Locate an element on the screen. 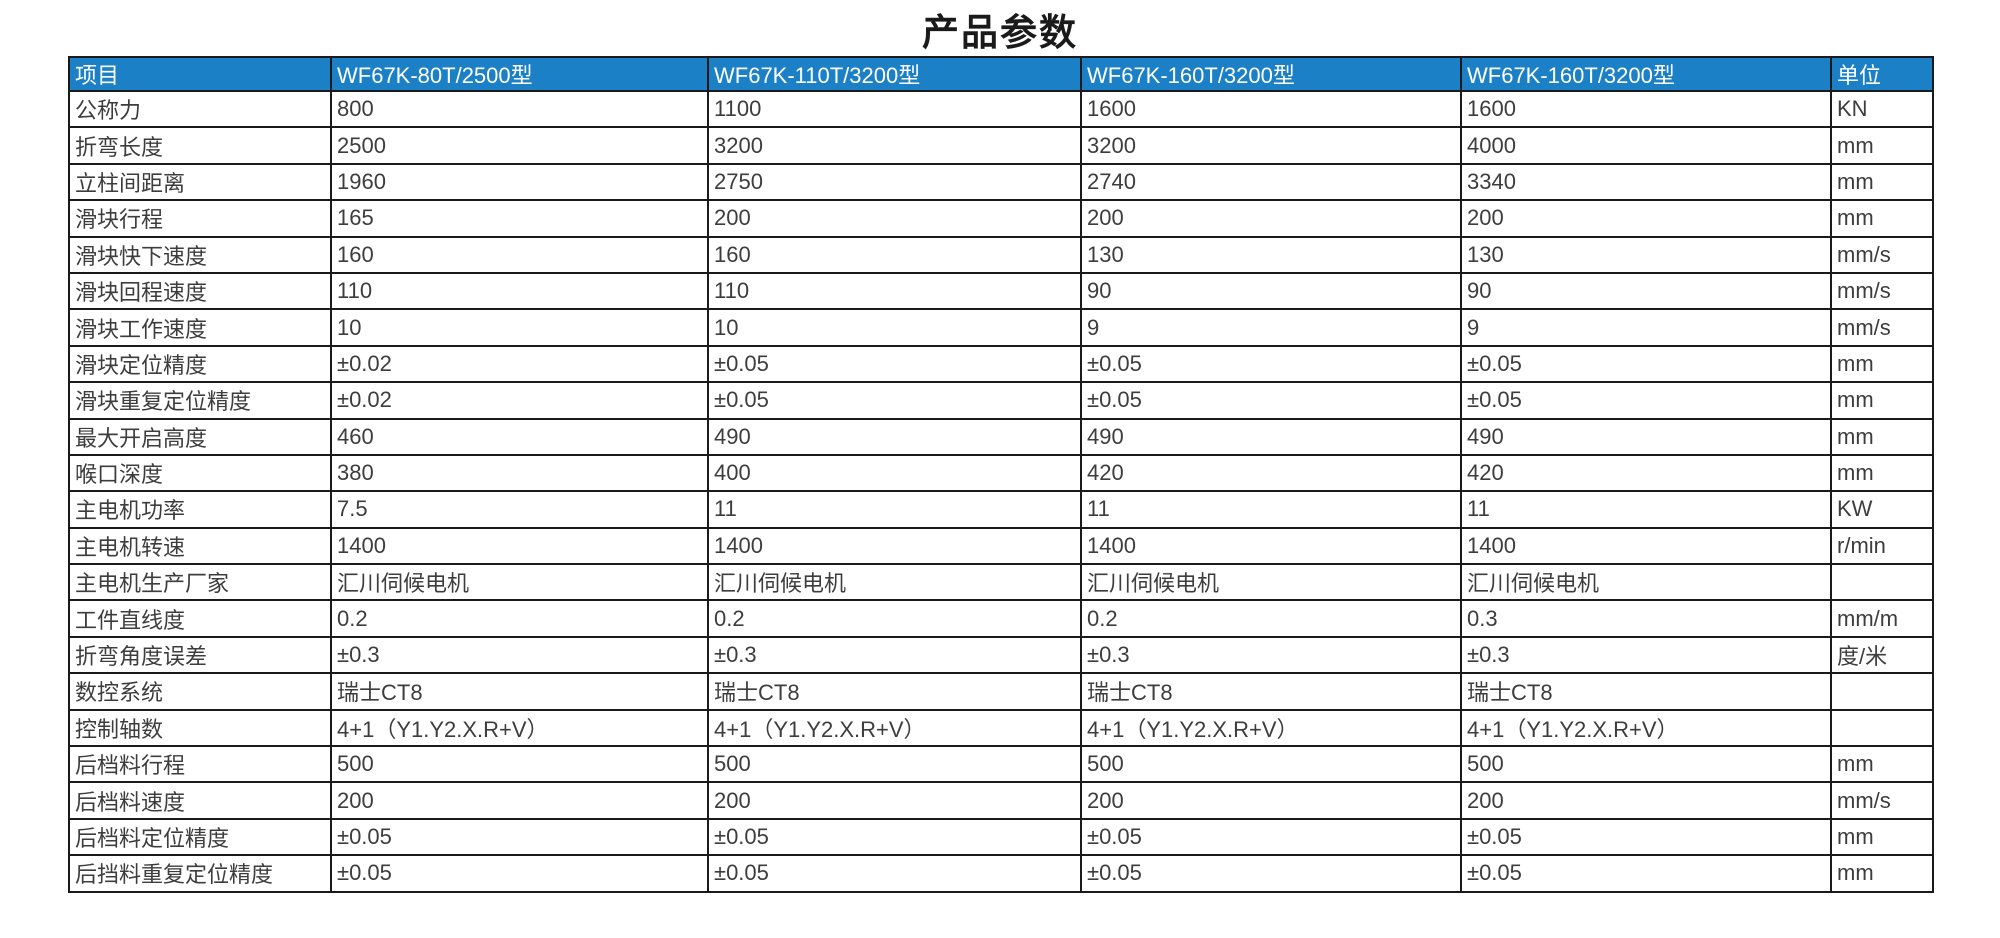 The height and width of the screenshot is (938, 2000). row-label: 后档料速度 is located at coordinates (200, 800).